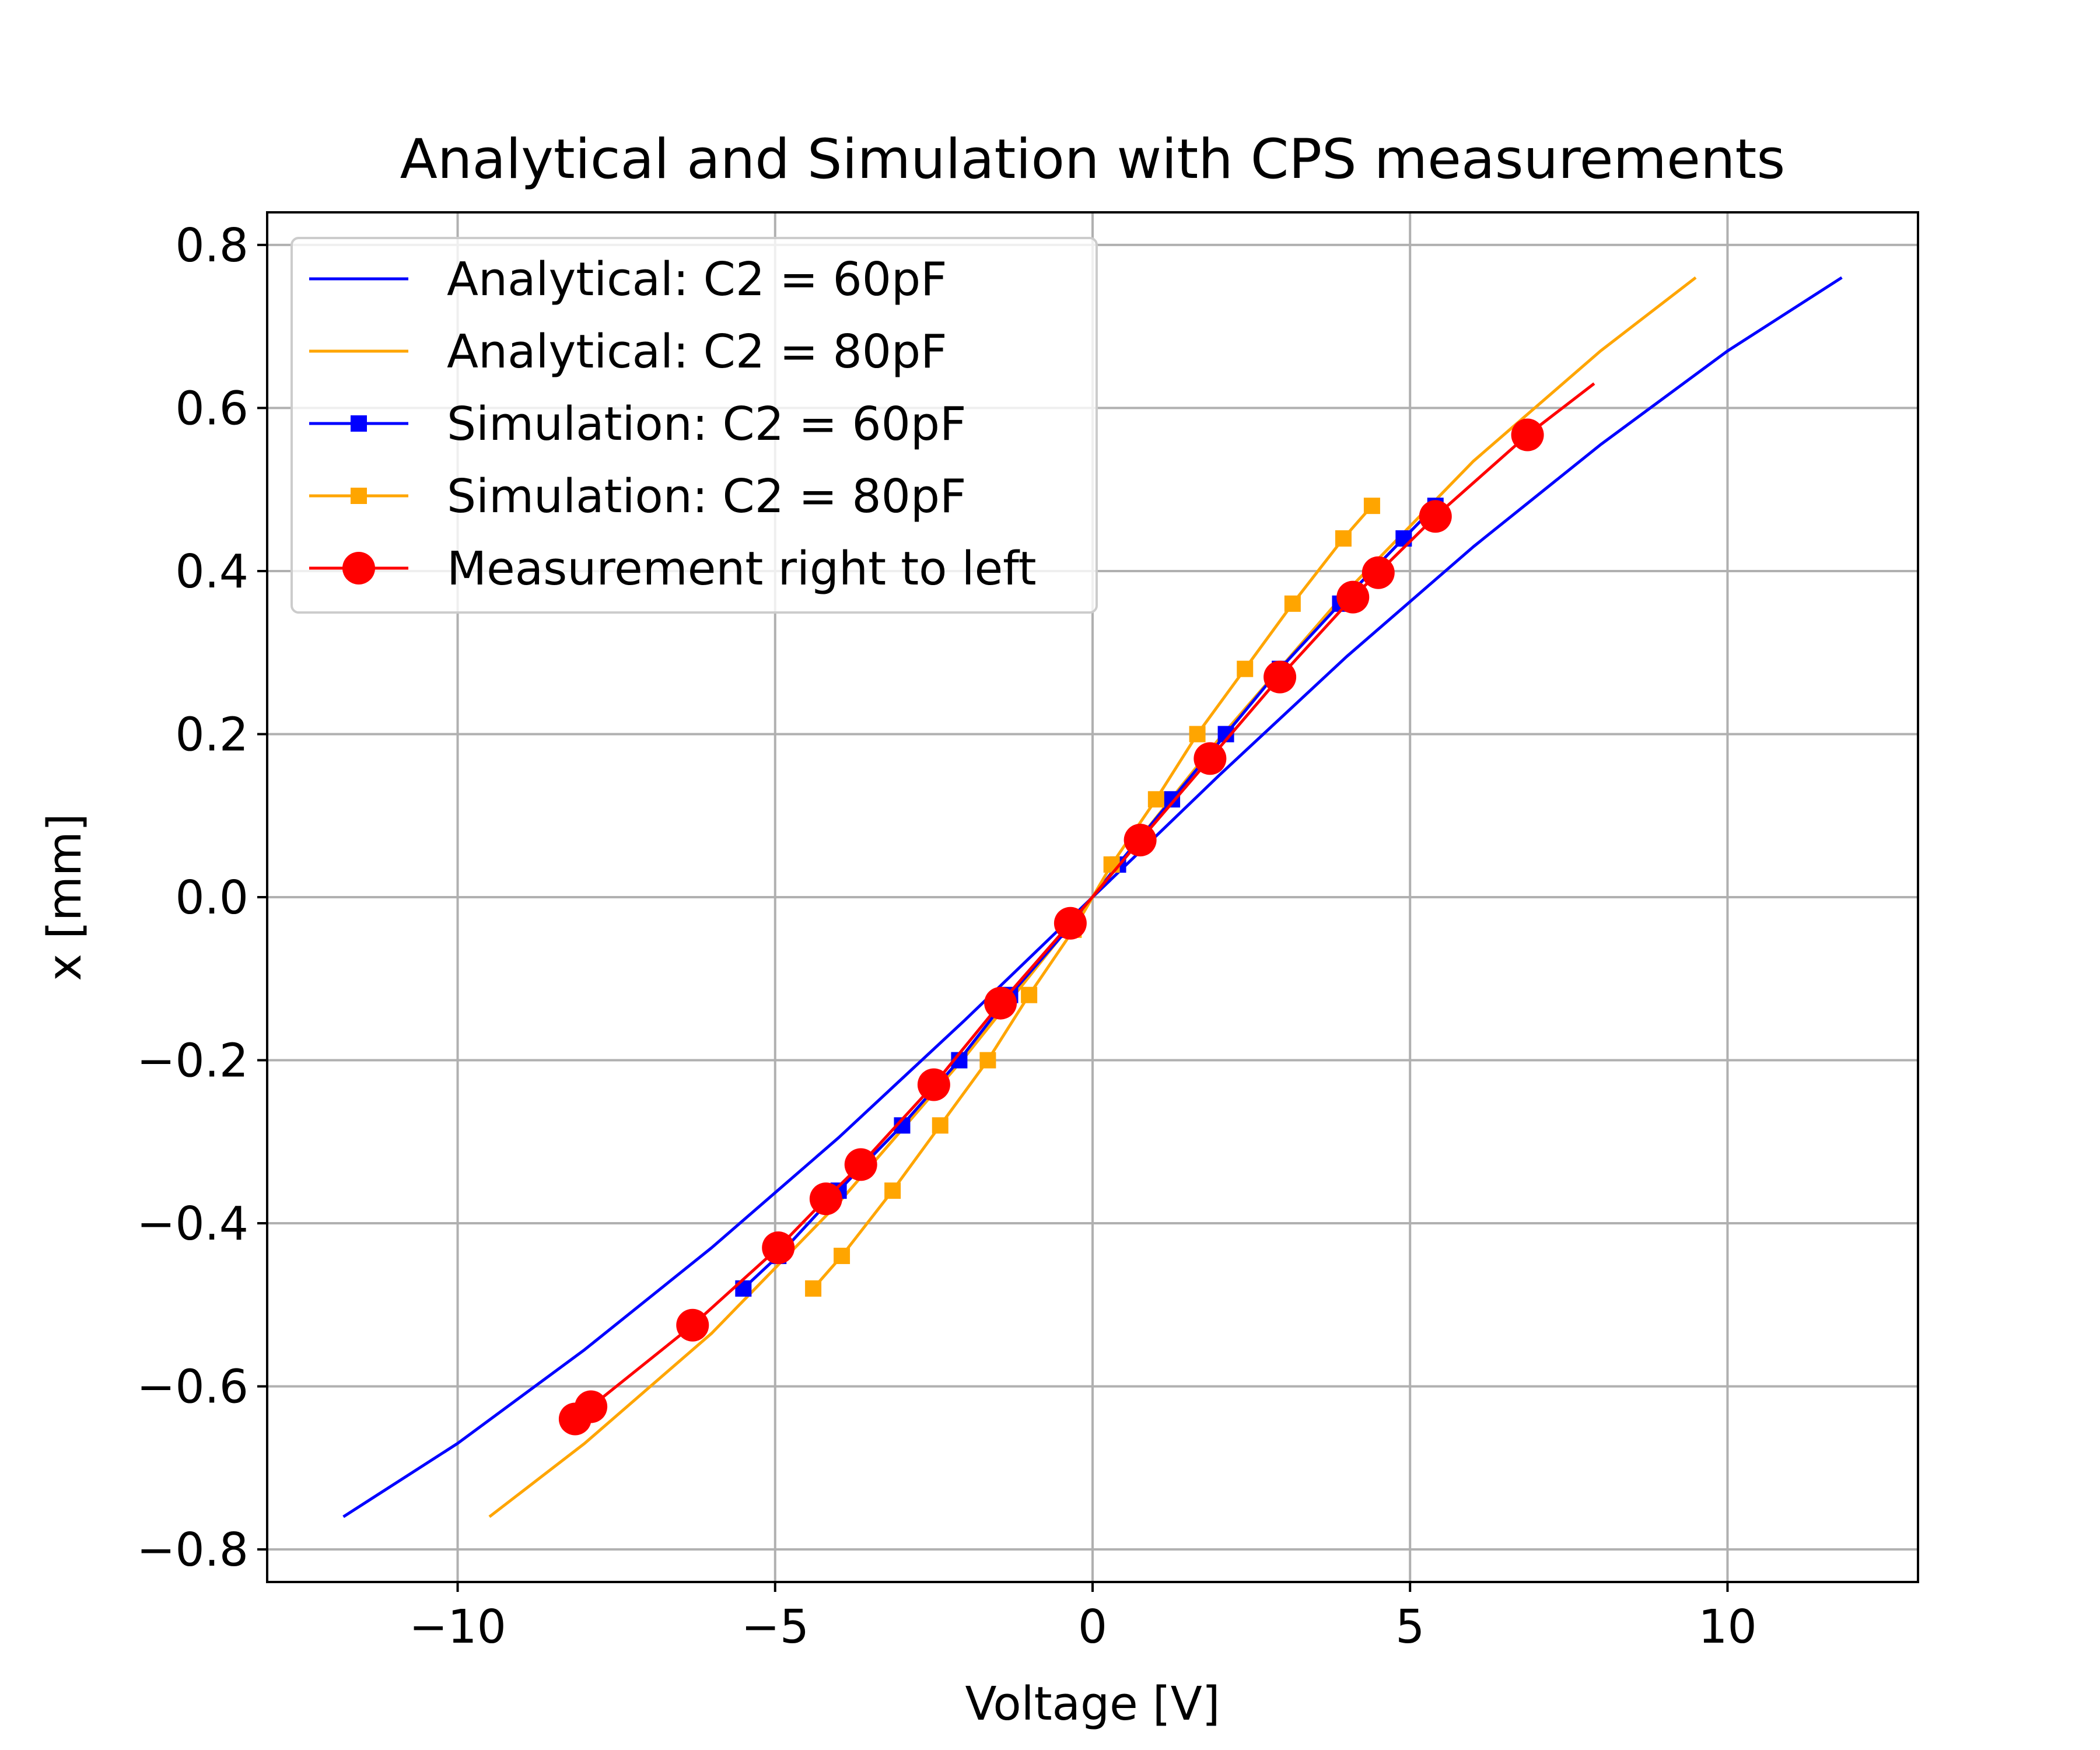 The height and width of the screenshot is (1750, 2100). What do you see at coordinates (707, 496) in the screenshot?
I see `legend-label: Simulation: C2 = 80pF` at bounding box center [707, 496].